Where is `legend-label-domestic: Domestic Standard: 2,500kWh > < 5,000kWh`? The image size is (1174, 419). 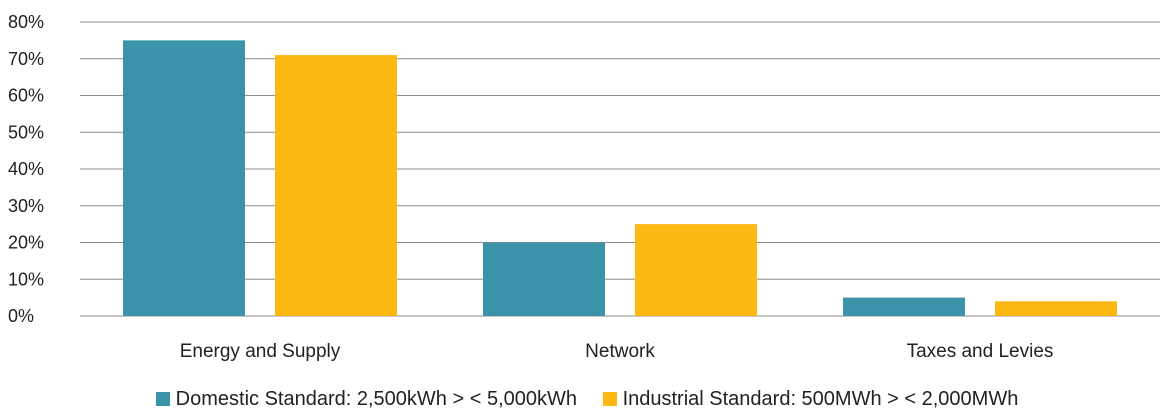
legend-label-domestic: Domestic Standard: 2,500kWh > < 5,000kWh is located at coordinates (376, 399).